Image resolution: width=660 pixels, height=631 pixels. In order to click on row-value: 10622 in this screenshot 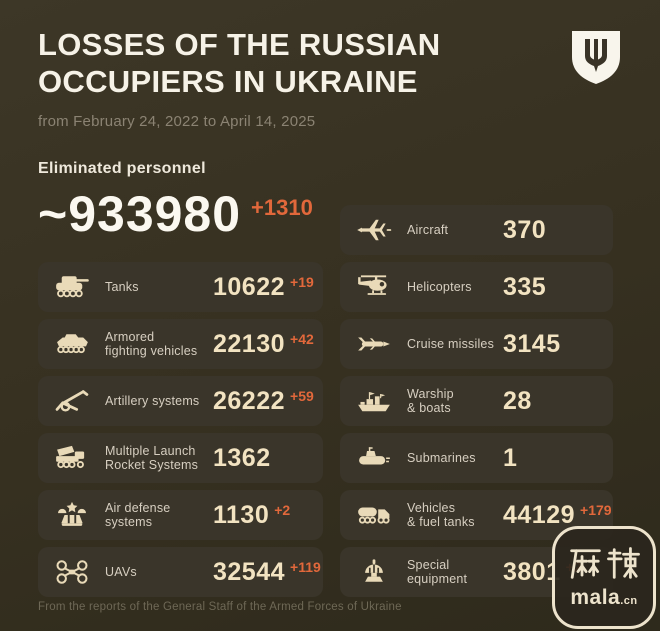, I will do `click(249, 286)`.